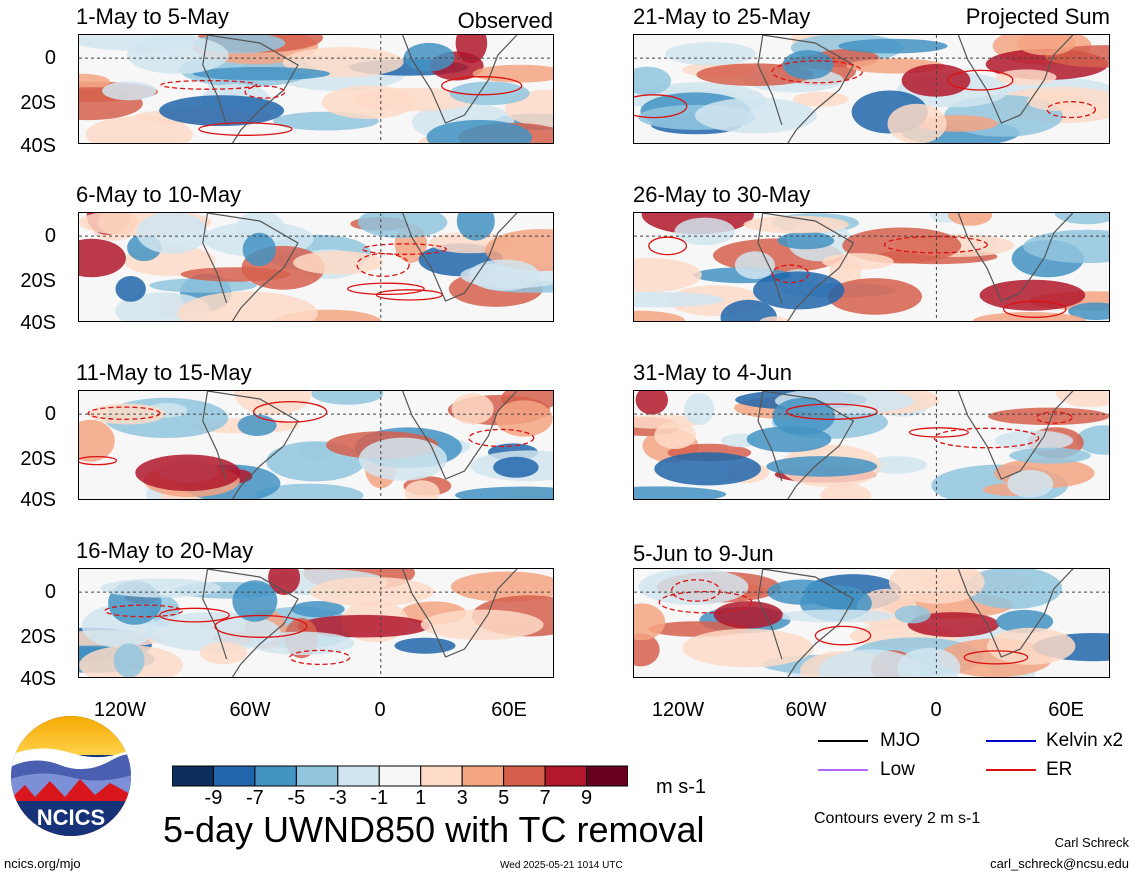 The image size is (1135, 879). I want to click on colorbar-tick-label: -3, so click(337, 798).